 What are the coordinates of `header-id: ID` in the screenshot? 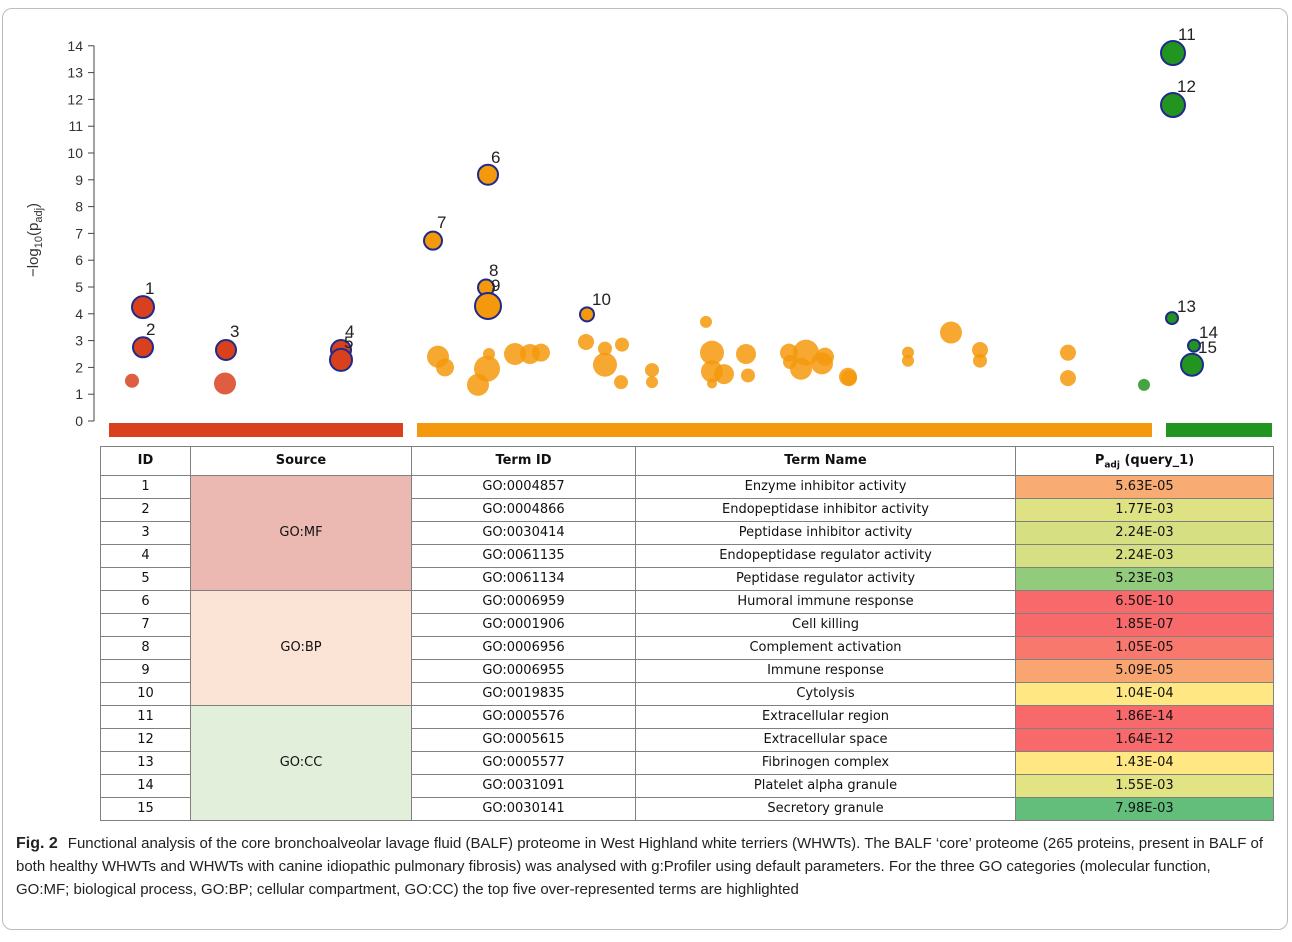 It's located at (145, 461).